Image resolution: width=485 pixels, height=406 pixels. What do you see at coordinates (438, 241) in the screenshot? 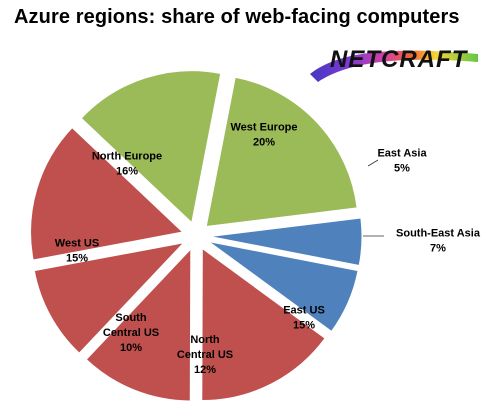
I see `slice-label-south-east-asia: South-East Asia 7%` at bounding box center [438, 241].